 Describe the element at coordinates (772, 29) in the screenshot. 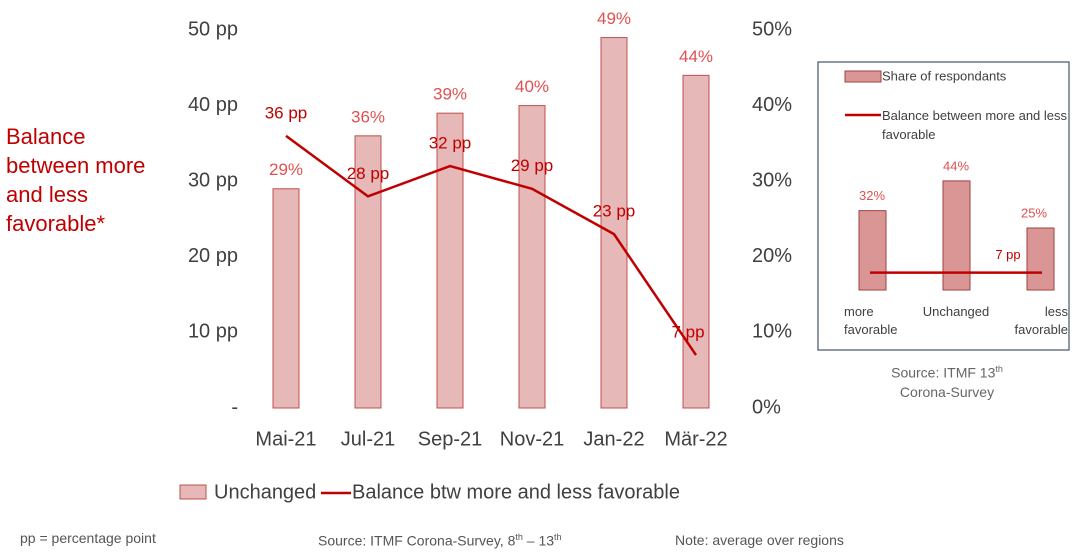

I see `y2-tick-label: 50%` at that location.